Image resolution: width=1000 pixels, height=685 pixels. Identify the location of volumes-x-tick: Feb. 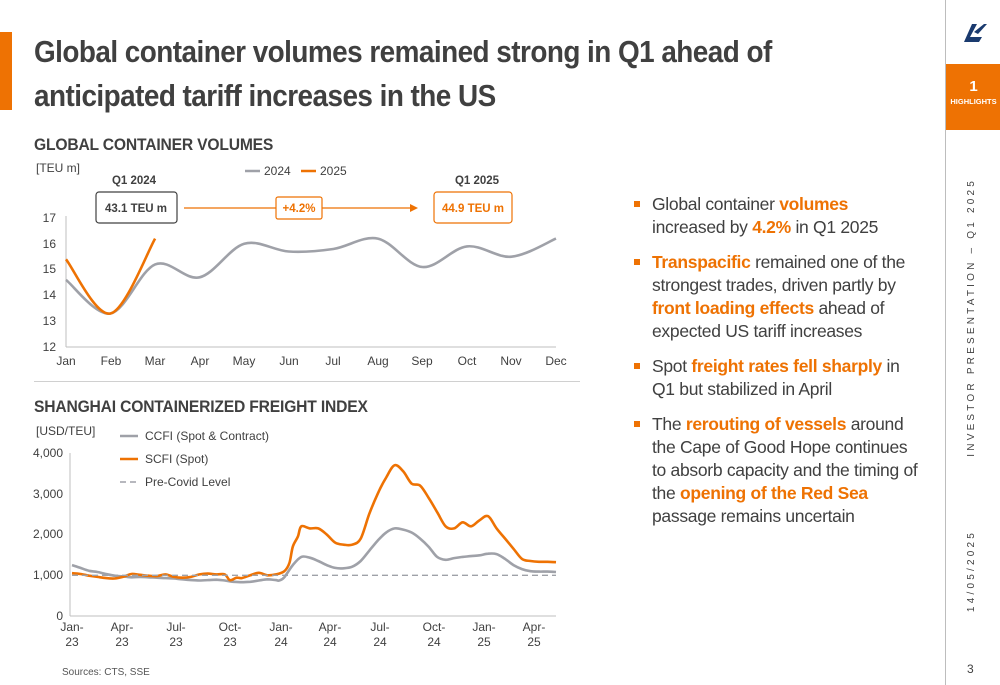
(111, 361).